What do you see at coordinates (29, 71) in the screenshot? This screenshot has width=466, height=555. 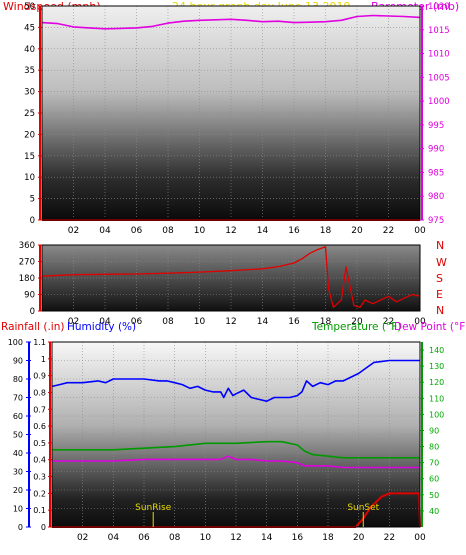 I see `windspeed-tick-label: 35` at bounding box center [29, 71].